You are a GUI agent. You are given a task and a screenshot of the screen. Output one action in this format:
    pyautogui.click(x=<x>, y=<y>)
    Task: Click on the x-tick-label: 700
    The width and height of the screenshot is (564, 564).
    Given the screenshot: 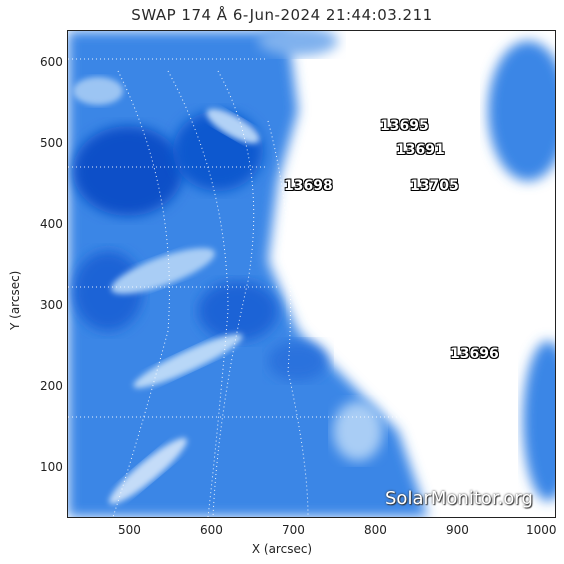 What is the action you would take?
    pyautogui.click(x=293, y=530)
    